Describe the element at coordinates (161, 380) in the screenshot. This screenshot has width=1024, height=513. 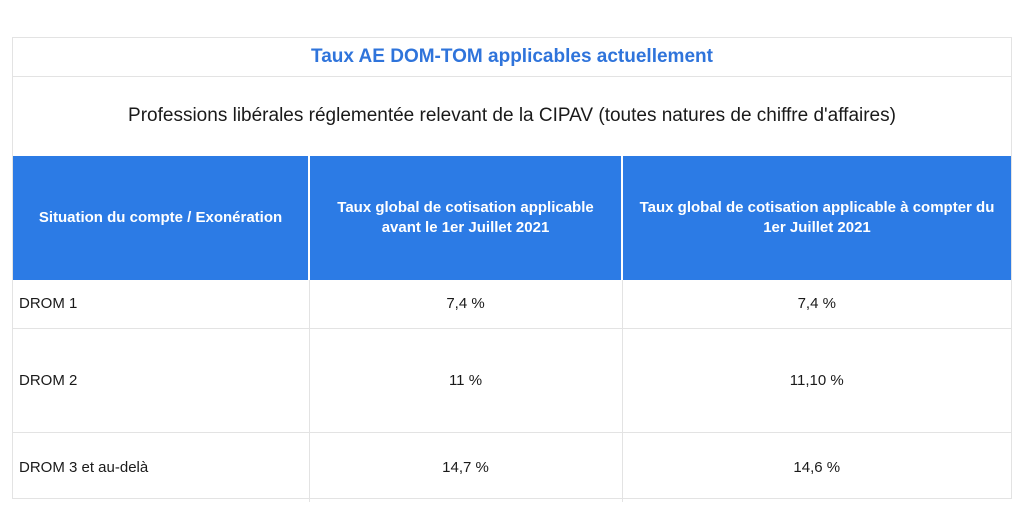
I see `cell-situation: DROM 2` at that location.